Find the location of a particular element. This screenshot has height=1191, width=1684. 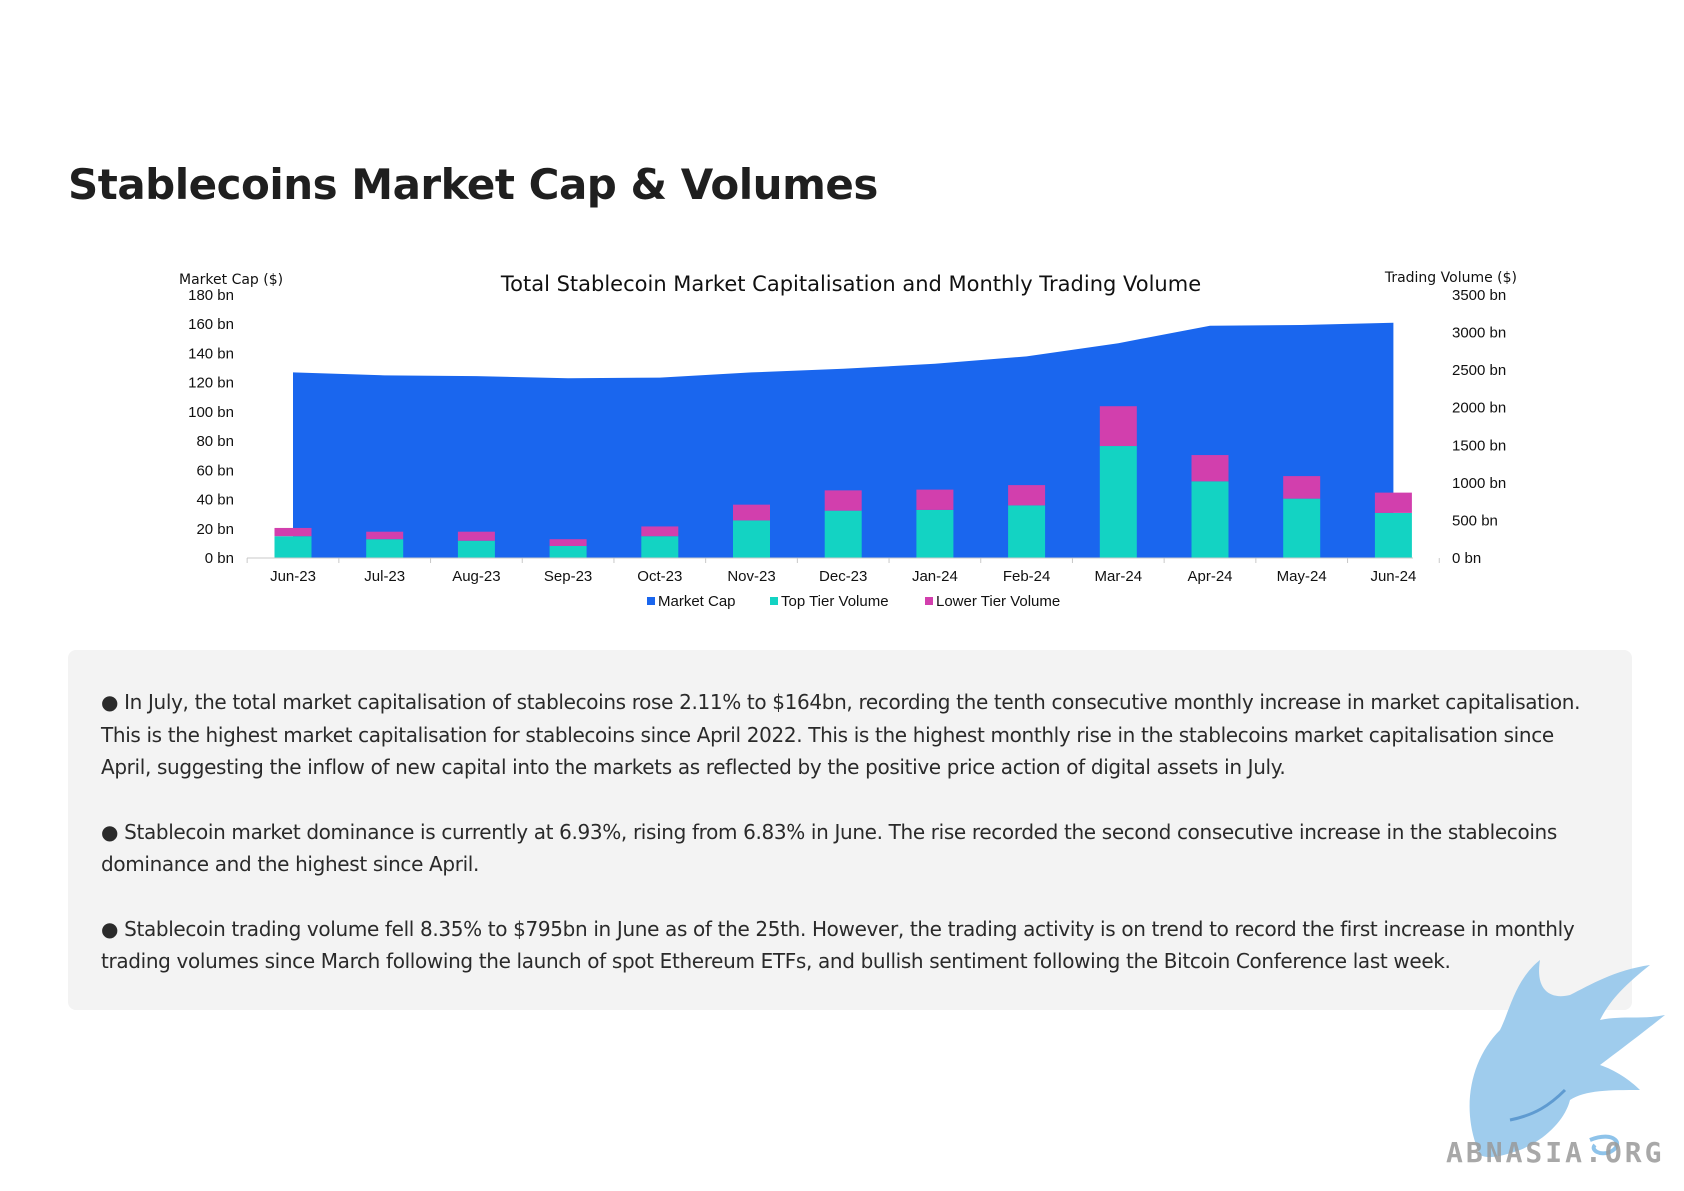

left-axis-tick-label: 180 bn is located at coordinates (211, 295).